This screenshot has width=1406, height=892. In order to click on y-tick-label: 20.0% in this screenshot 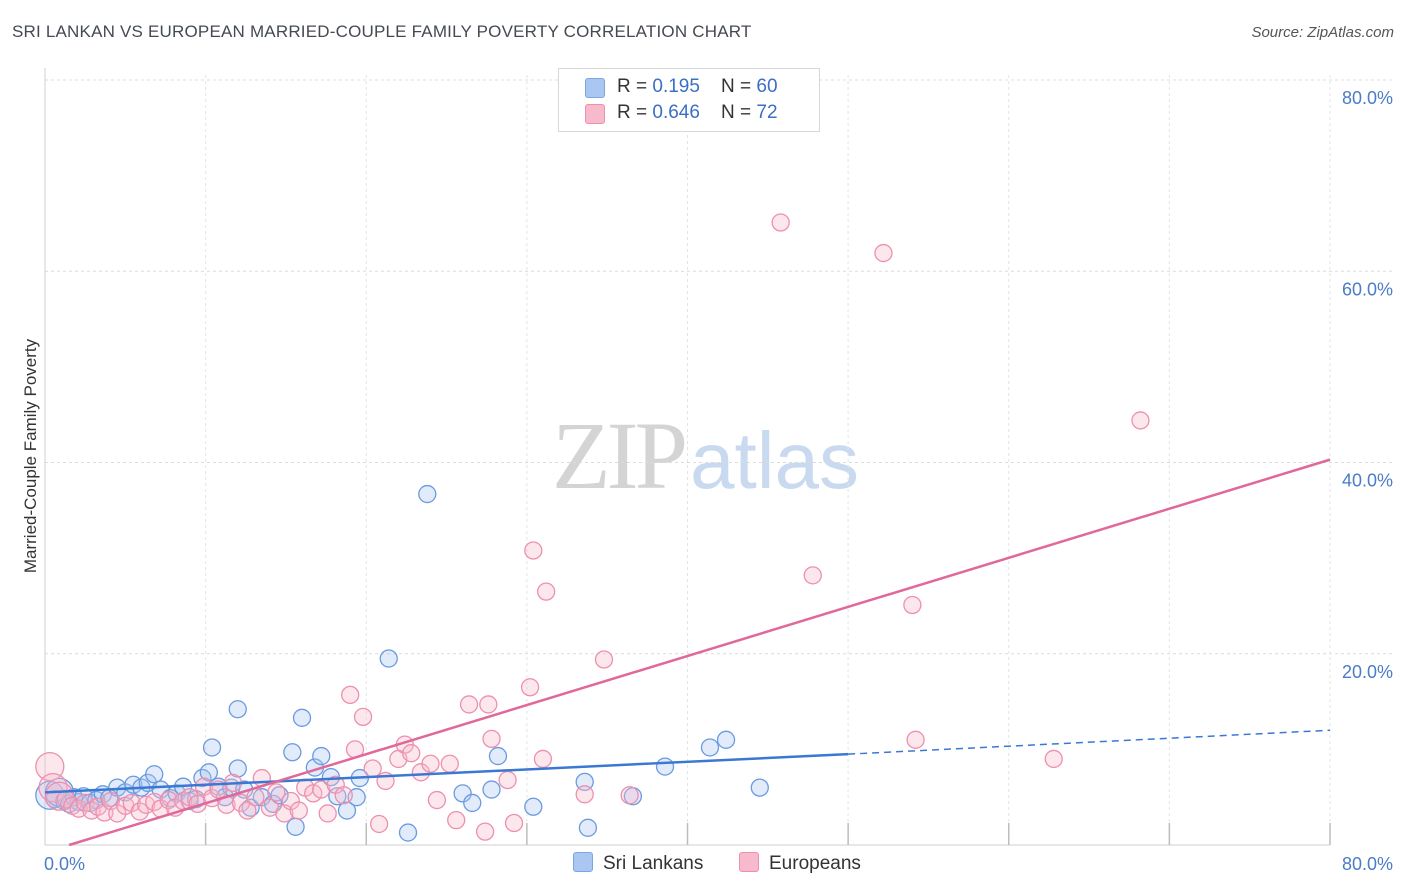, I will do `click(1367, 672)`.